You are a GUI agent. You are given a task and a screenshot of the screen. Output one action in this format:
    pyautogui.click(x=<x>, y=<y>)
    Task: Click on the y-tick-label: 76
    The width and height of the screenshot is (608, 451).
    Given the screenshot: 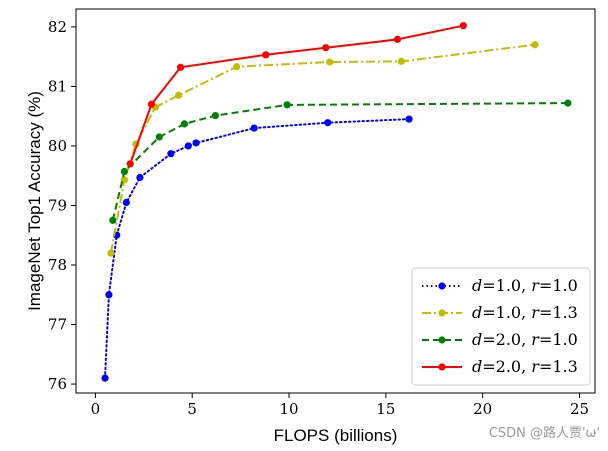 What is the action you would take?
    pyautogui.click(x=57, y=384)
    